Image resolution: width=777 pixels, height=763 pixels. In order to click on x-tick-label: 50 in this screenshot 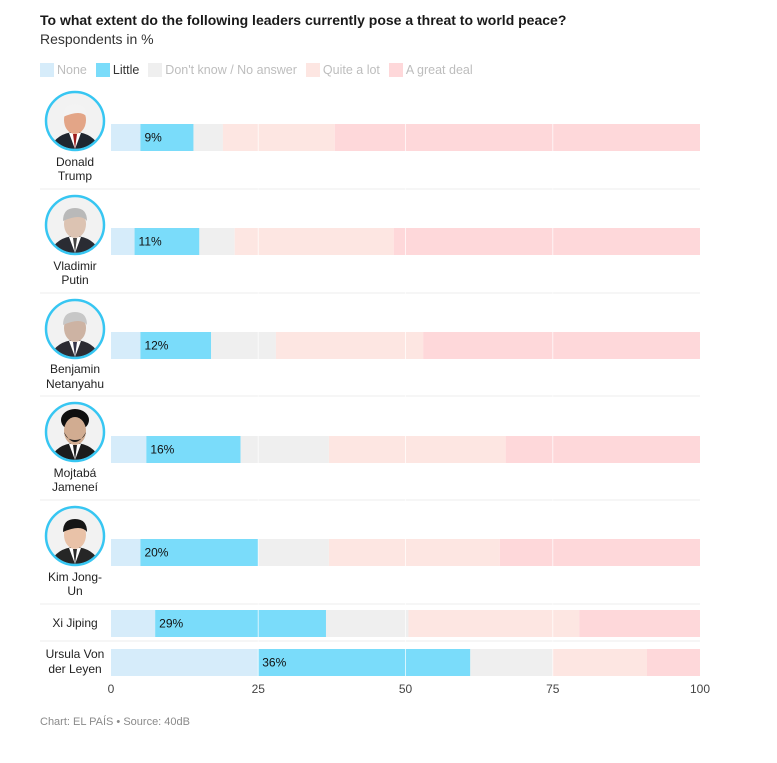, I will do `click(406, 689)`.